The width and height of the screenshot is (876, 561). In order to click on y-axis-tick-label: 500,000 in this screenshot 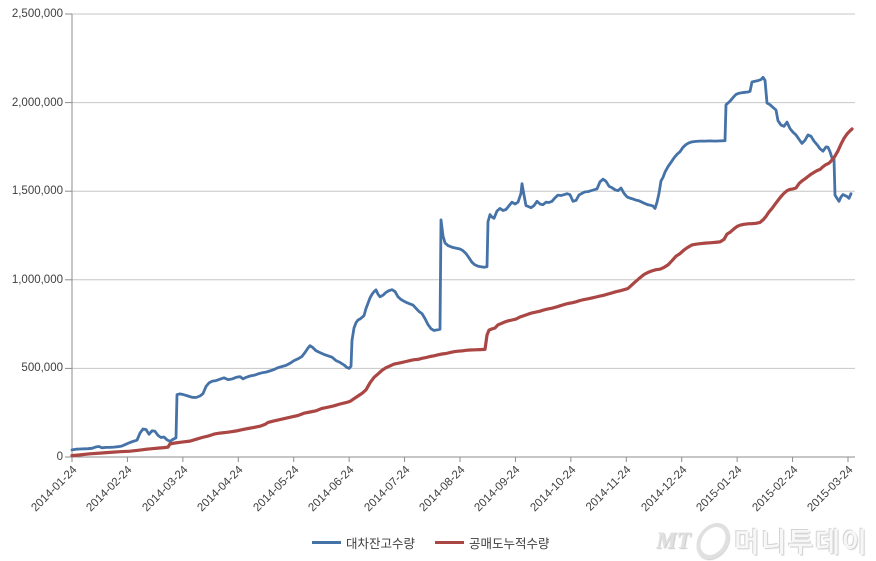, I will do `click(42, 368)`.